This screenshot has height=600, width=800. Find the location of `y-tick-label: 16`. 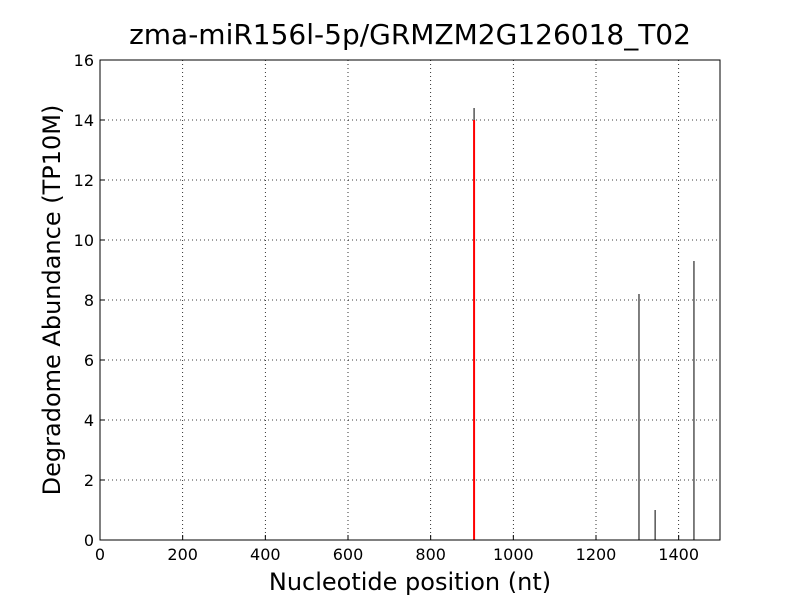

y-tick-label: 16 is located at coordinates (84, 60).